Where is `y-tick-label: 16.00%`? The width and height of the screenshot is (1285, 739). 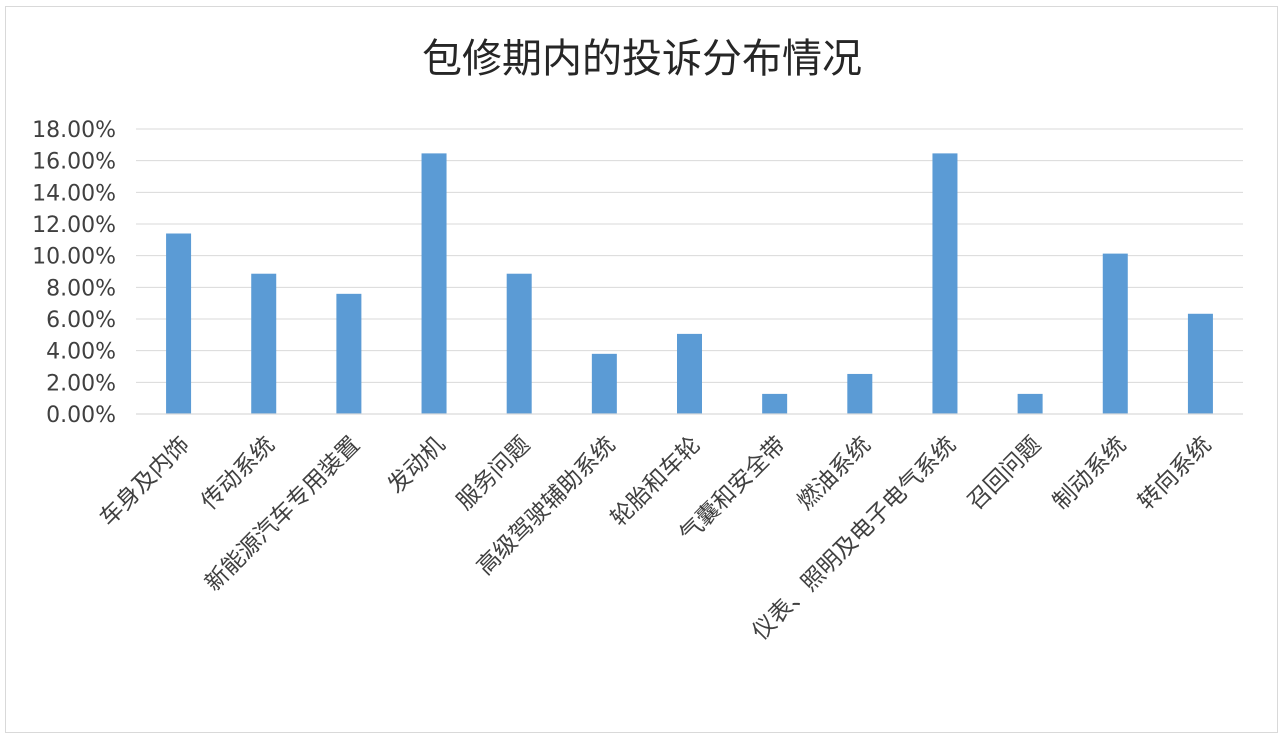
y-tick-label: 16.00% is located at coordinates (74, 162).